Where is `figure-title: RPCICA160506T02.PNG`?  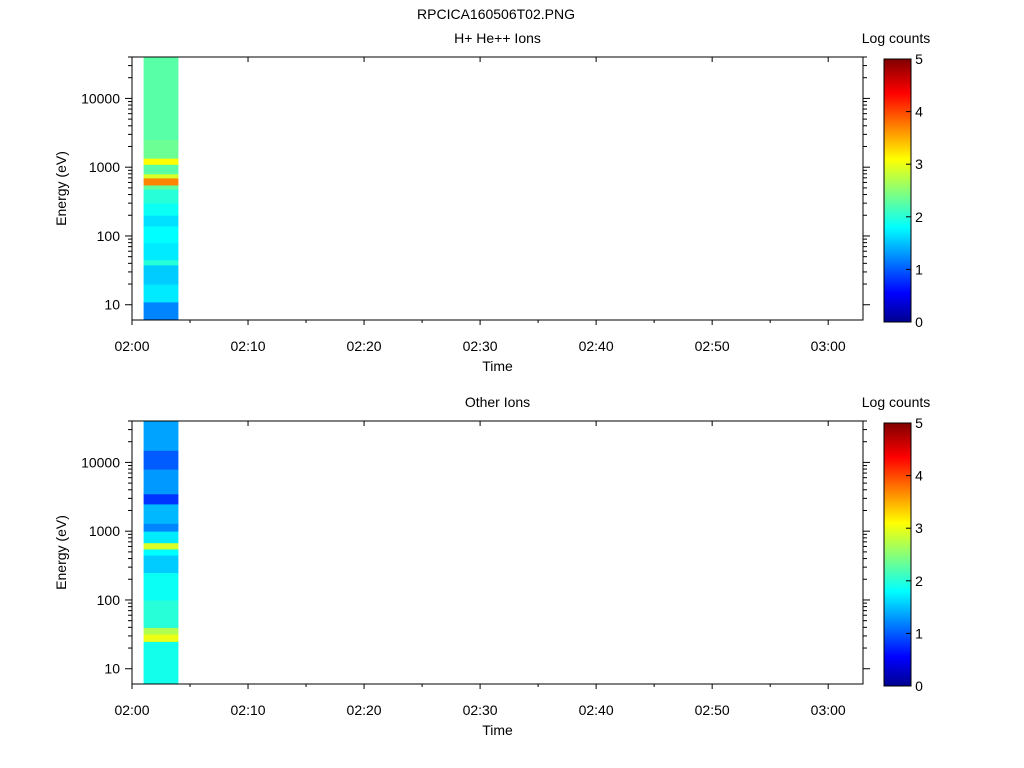
figure-title: RPCICA160506T02.PNG is located at coordinates (496, 14).